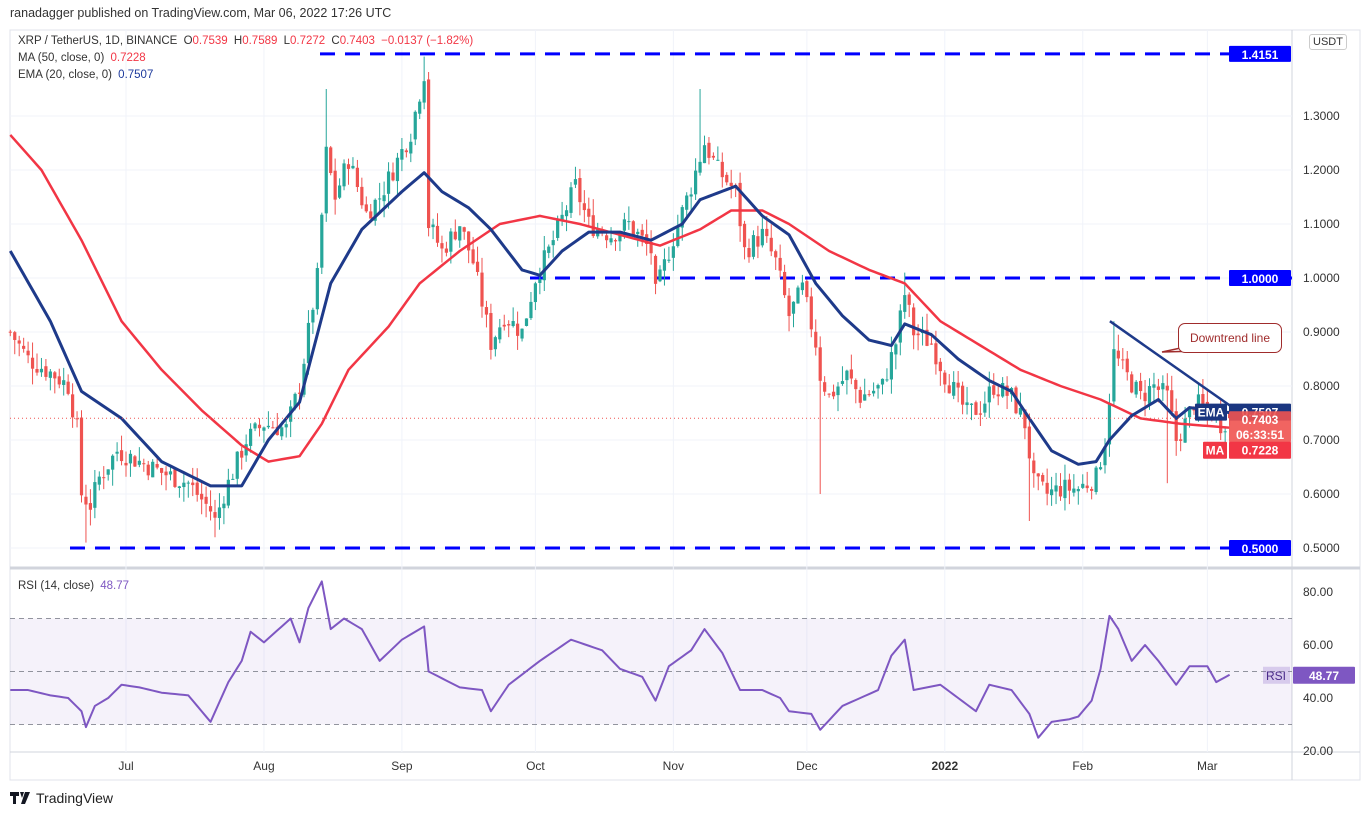  I want to click on tradingview-logo: TradingView, so click(61, 798).